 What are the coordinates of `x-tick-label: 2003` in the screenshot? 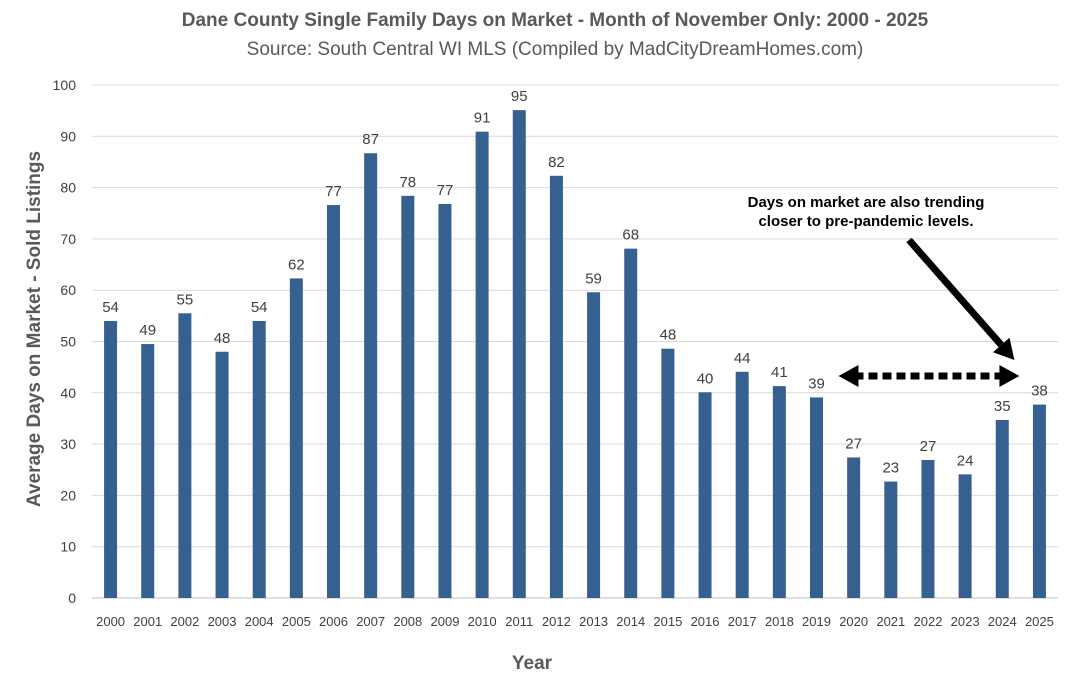 It's located at (222, 621).